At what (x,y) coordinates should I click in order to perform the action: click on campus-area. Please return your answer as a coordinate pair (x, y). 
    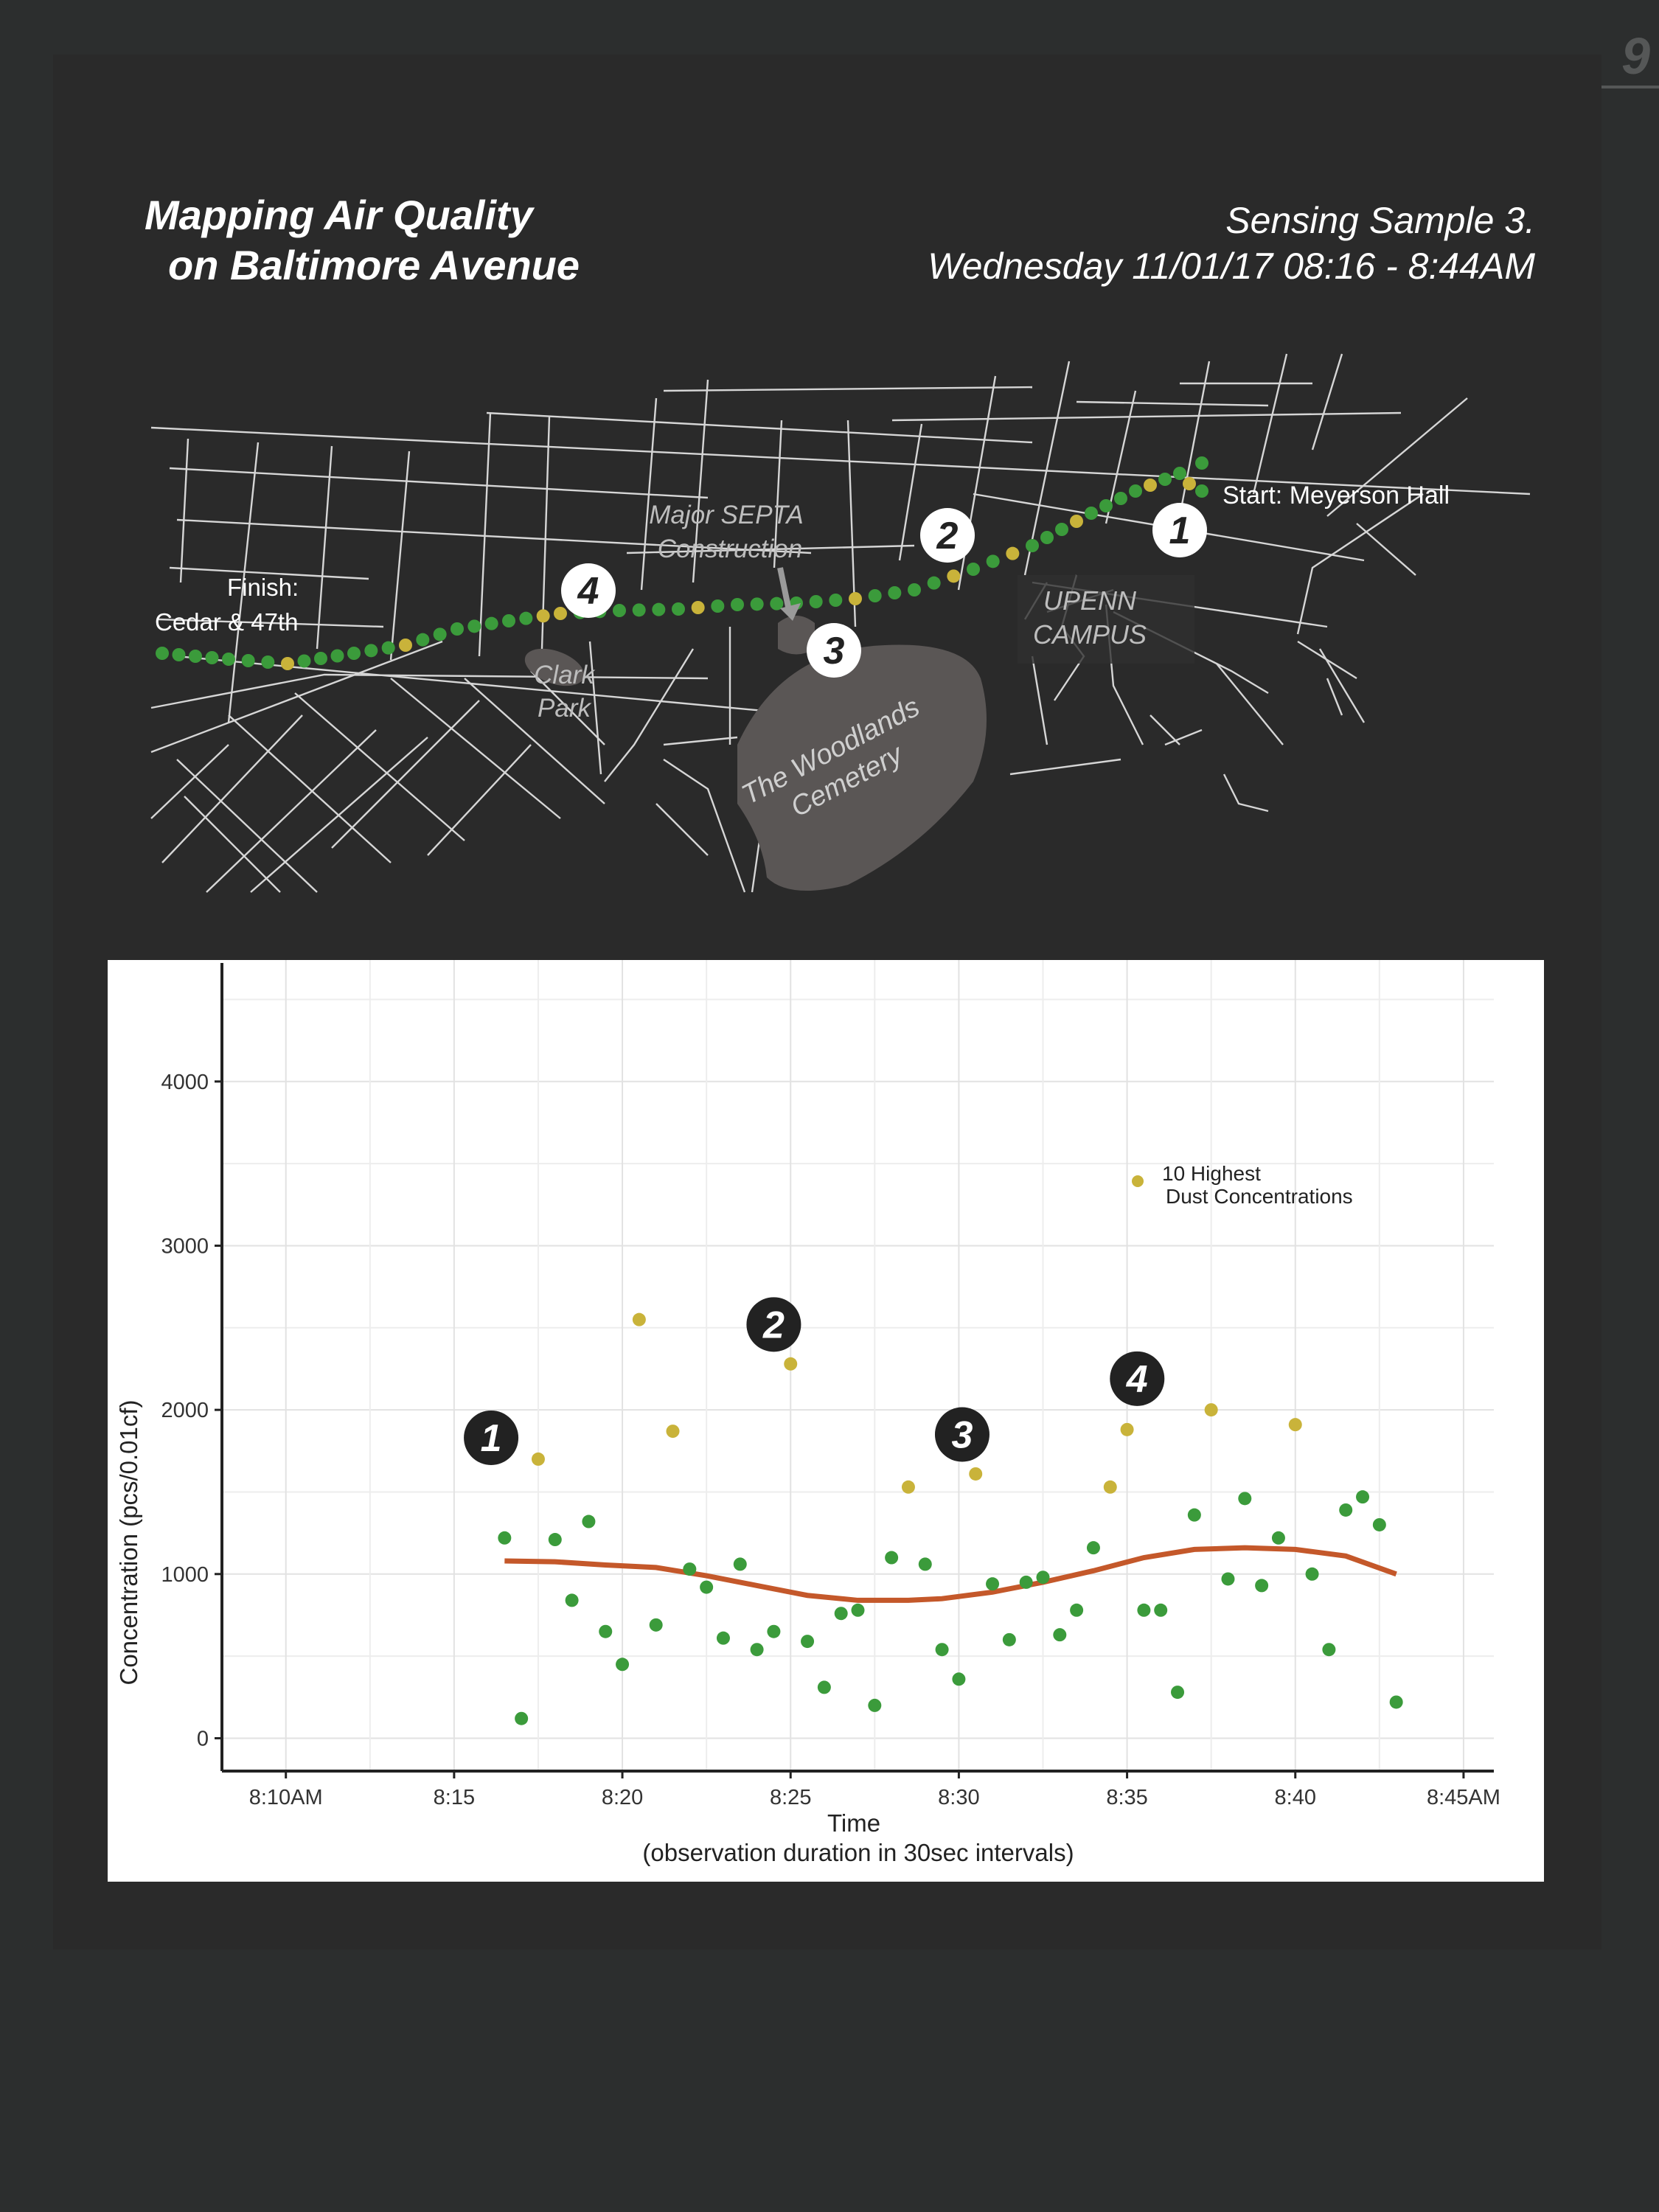
    Looking at the image, I should click on (1106, 619).